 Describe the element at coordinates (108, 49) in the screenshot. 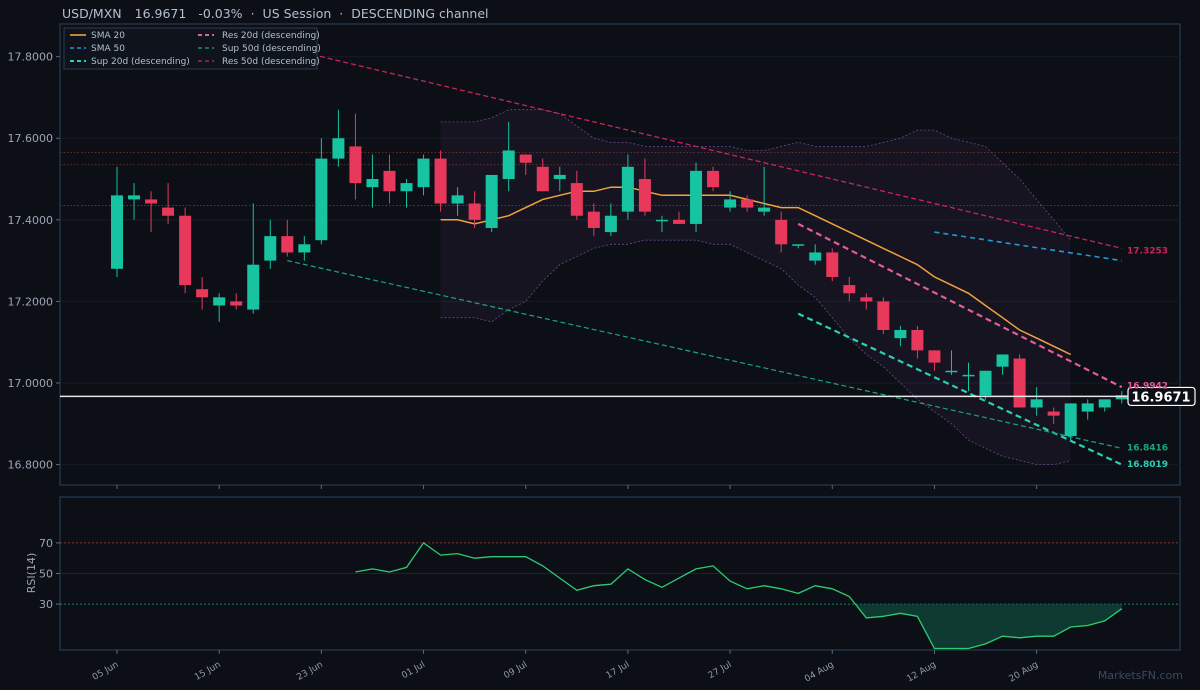

I see `legend-label-sma50: SMA 50` at that location.